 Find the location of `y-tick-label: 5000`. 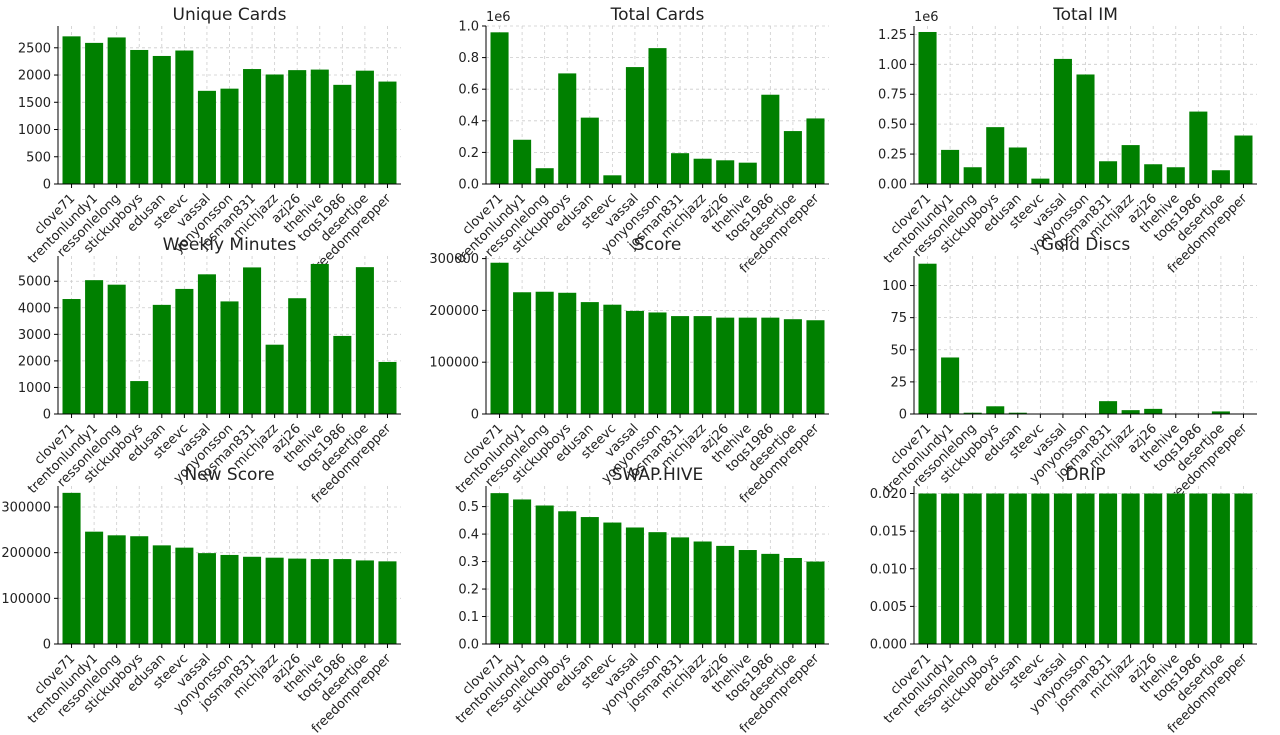

y-tick-label: 5000 is located at coordinates (34, 282).